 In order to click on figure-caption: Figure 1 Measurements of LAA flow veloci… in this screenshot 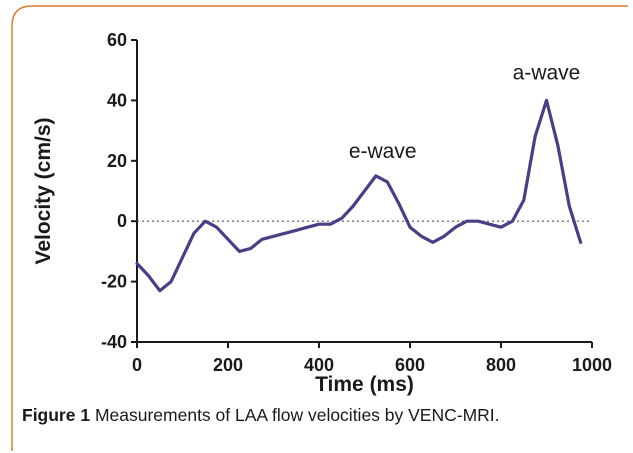, I will do `click(261, 415)`.